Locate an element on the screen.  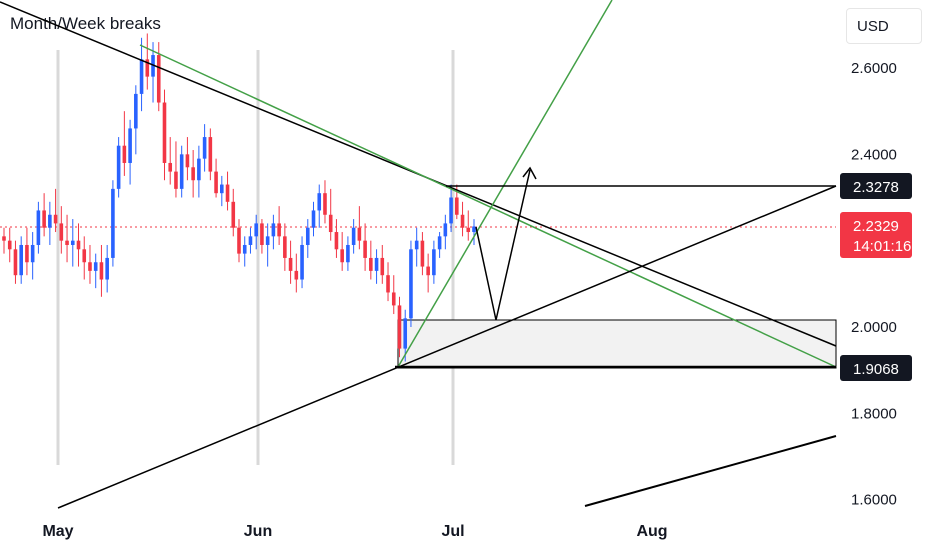
y-axis: 2.6000 2.4000 2.0000 1.8000 1.6000 is located at coordinates (874, 284).